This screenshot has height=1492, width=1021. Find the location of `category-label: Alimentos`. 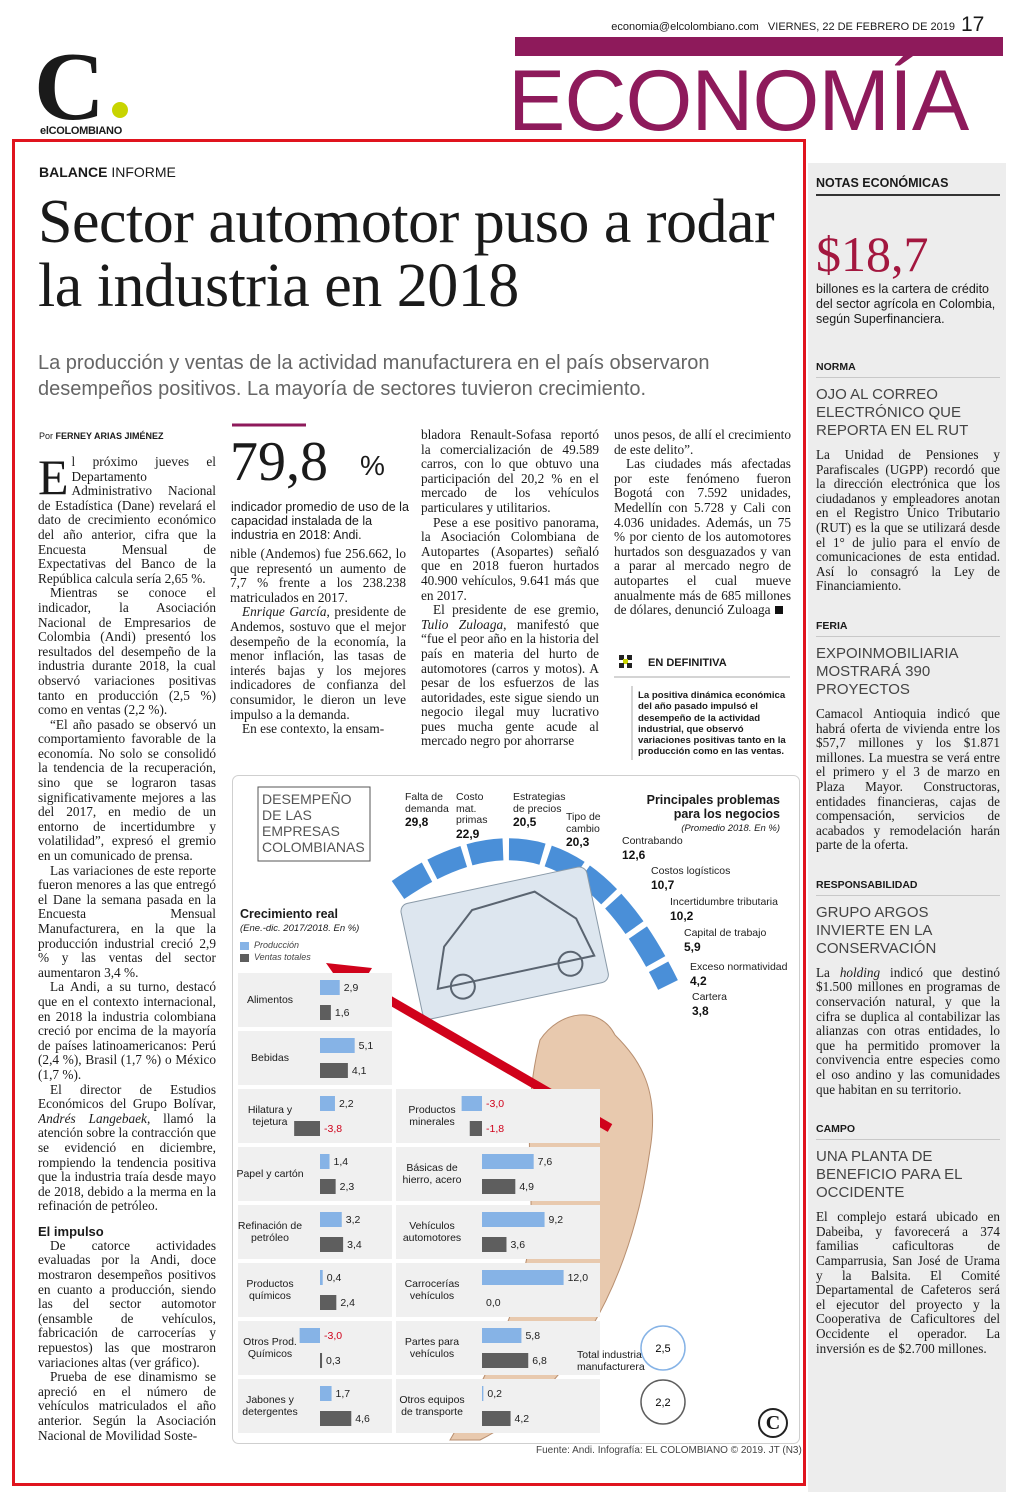

category-label: Alimentos is located at coordinates (270, 1000).